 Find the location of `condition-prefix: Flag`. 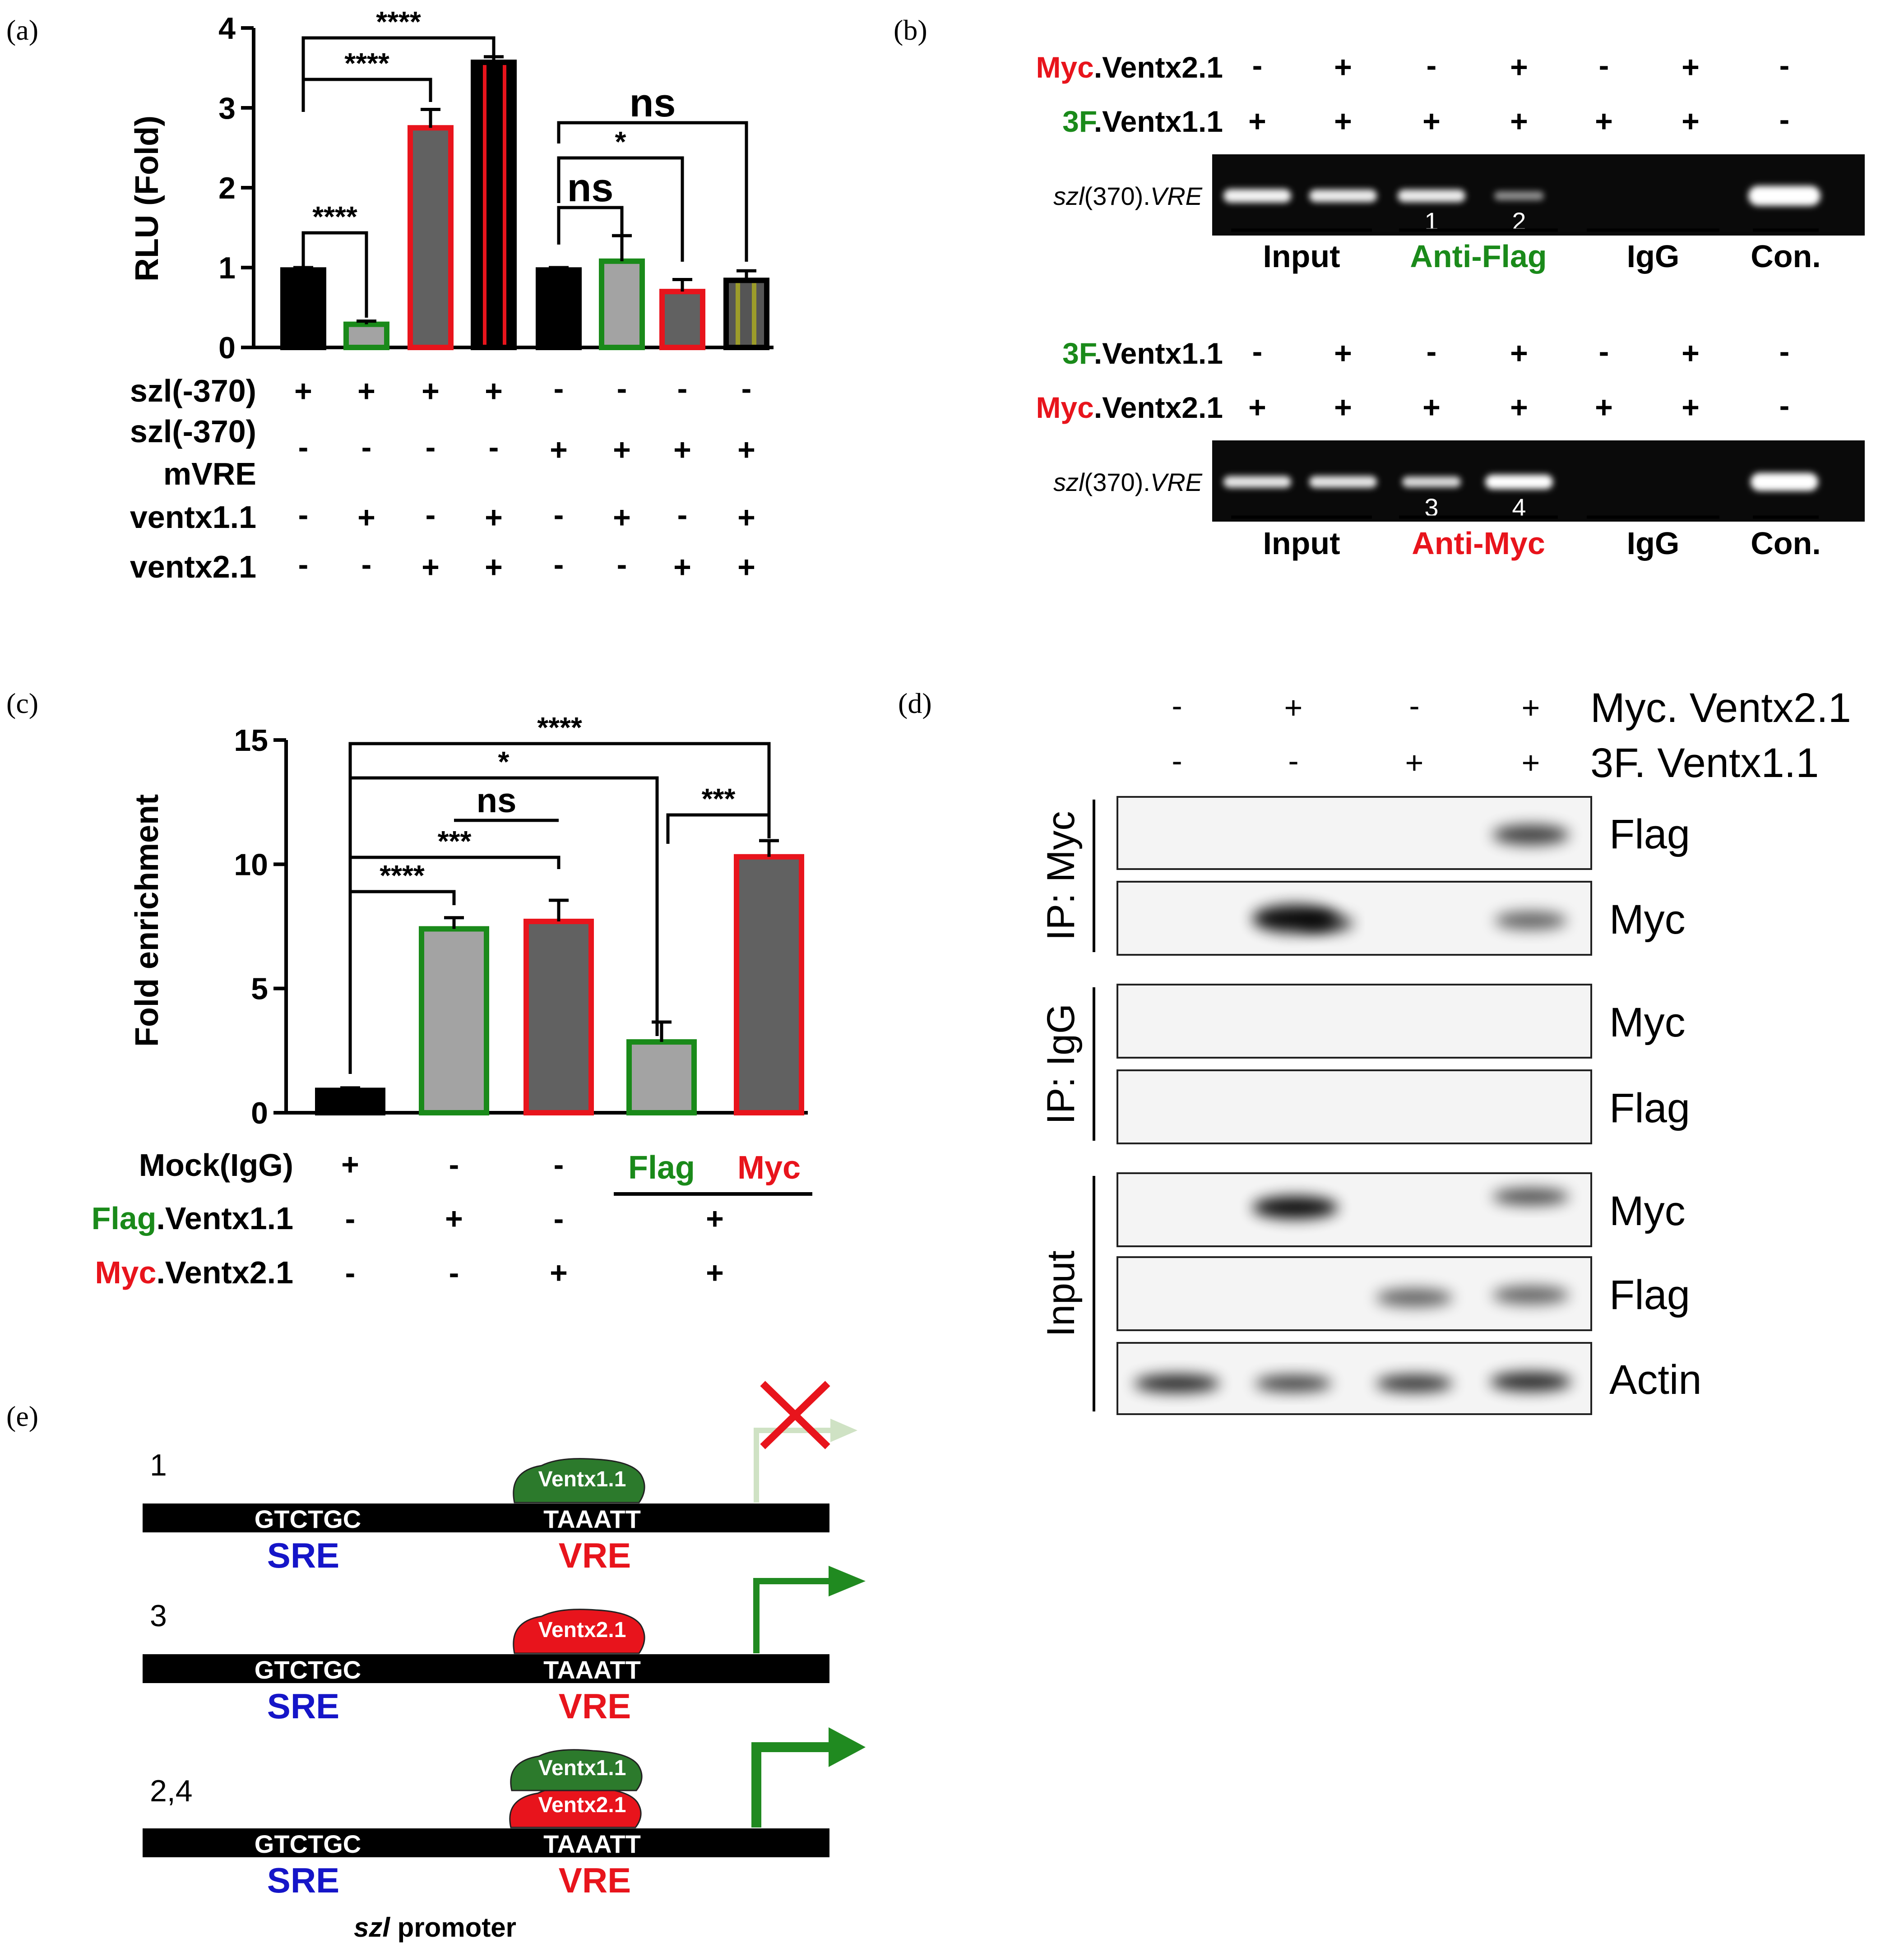

condition-prefix: Flag is located at coordinates (124, 1218).